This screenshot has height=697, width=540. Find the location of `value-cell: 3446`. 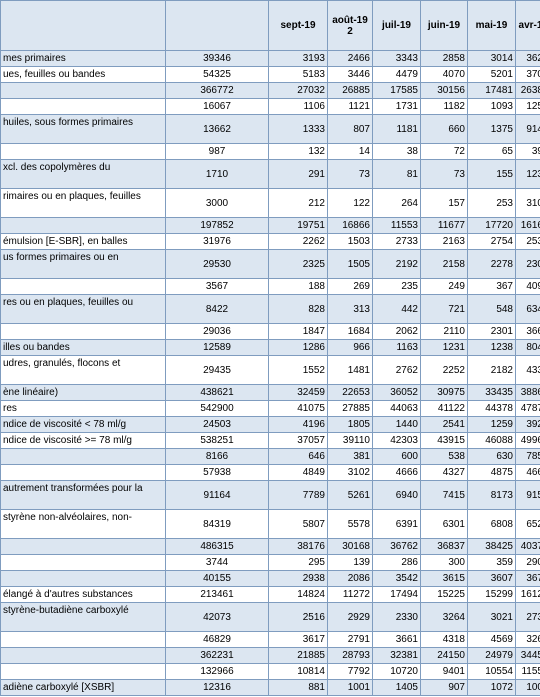

value-cell: 3446 is located at coordinates (350, 74).